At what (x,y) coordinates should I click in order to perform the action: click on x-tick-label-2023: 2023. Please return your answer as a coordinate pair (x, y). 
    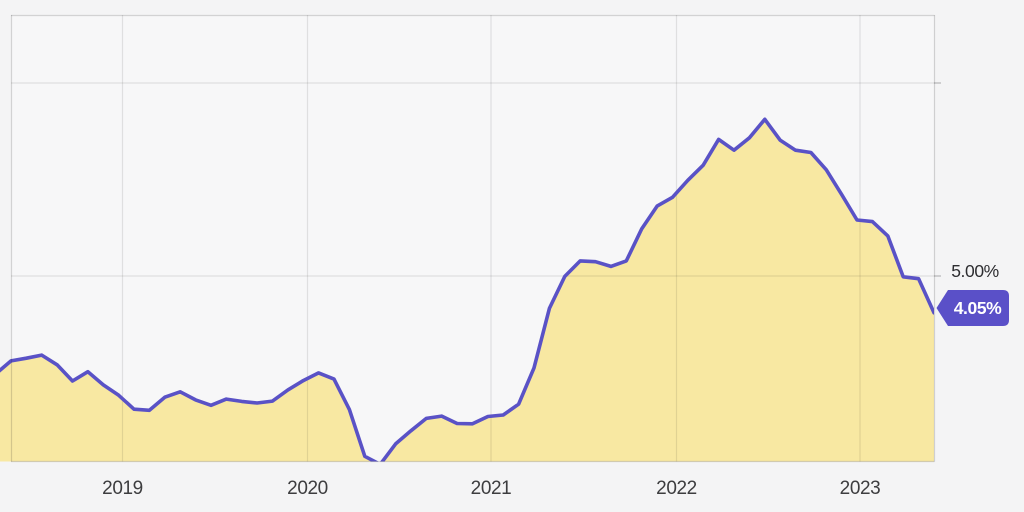
    Looking at the image, I should click on (860, 488).